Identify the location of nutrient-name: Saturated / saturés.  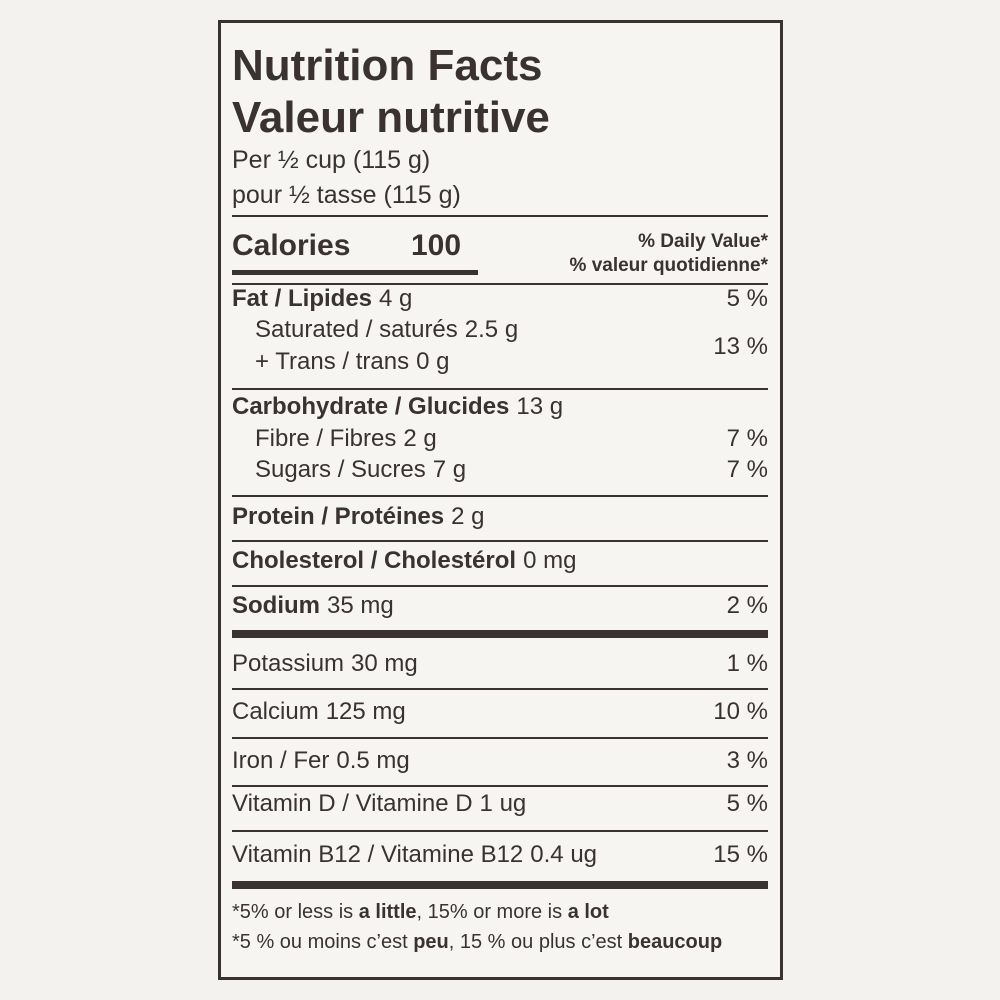
(356, 329).